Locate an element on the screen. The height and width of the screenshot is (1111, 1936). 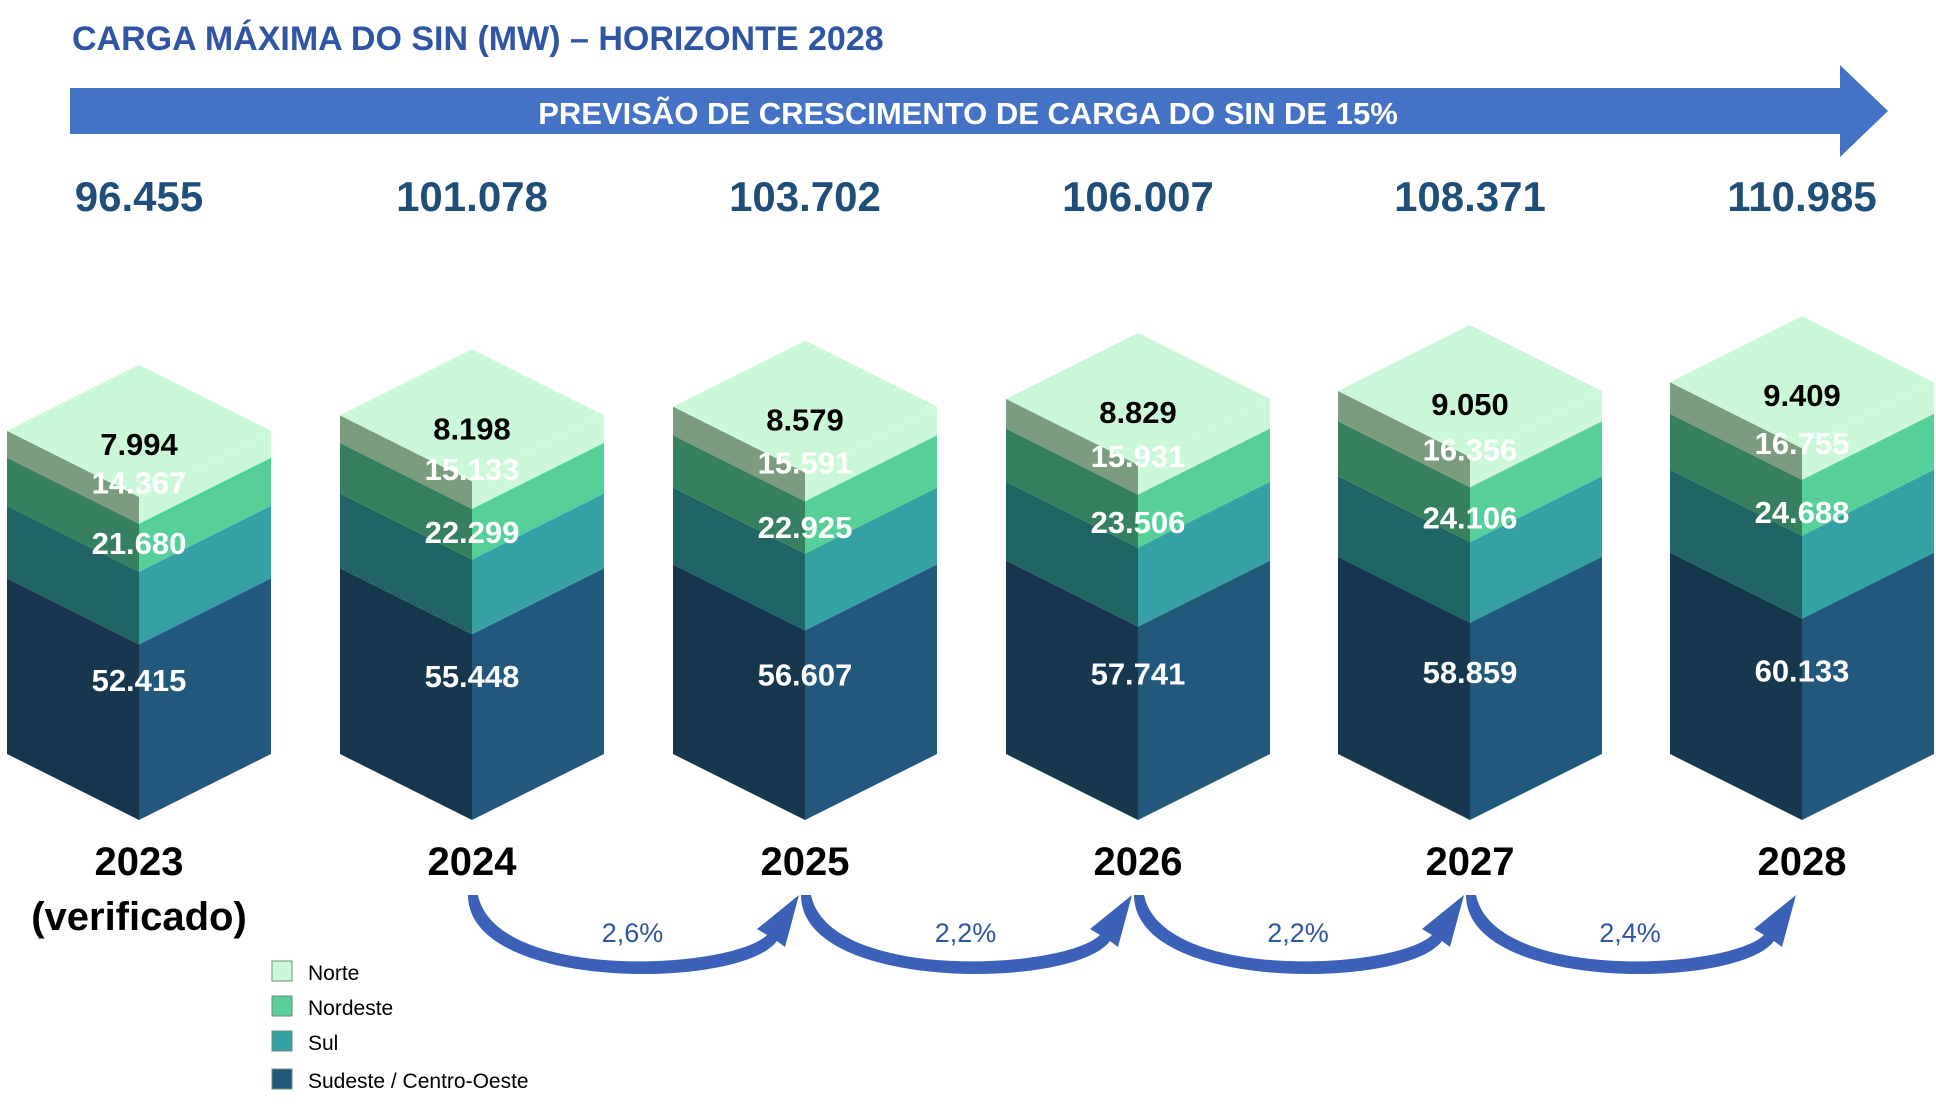
legend-label: Nordeste is located at coordinates (350, 1008).